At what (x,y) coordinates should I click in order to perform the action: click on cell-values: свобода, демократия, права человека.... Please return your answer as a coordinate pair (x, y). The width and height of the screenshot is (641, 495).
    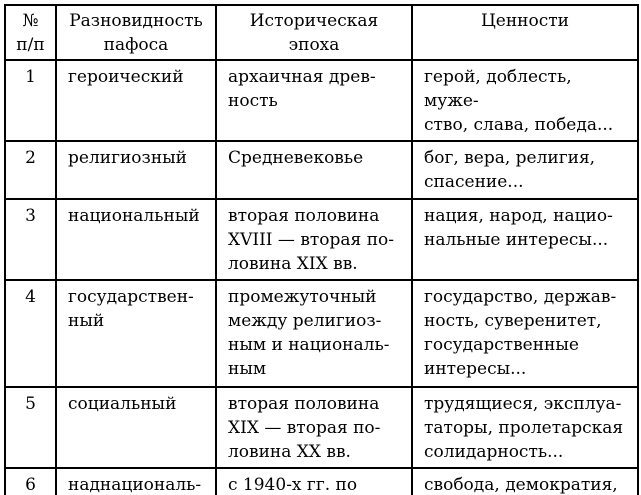
    Looking at the image, I should click on (525, 481).